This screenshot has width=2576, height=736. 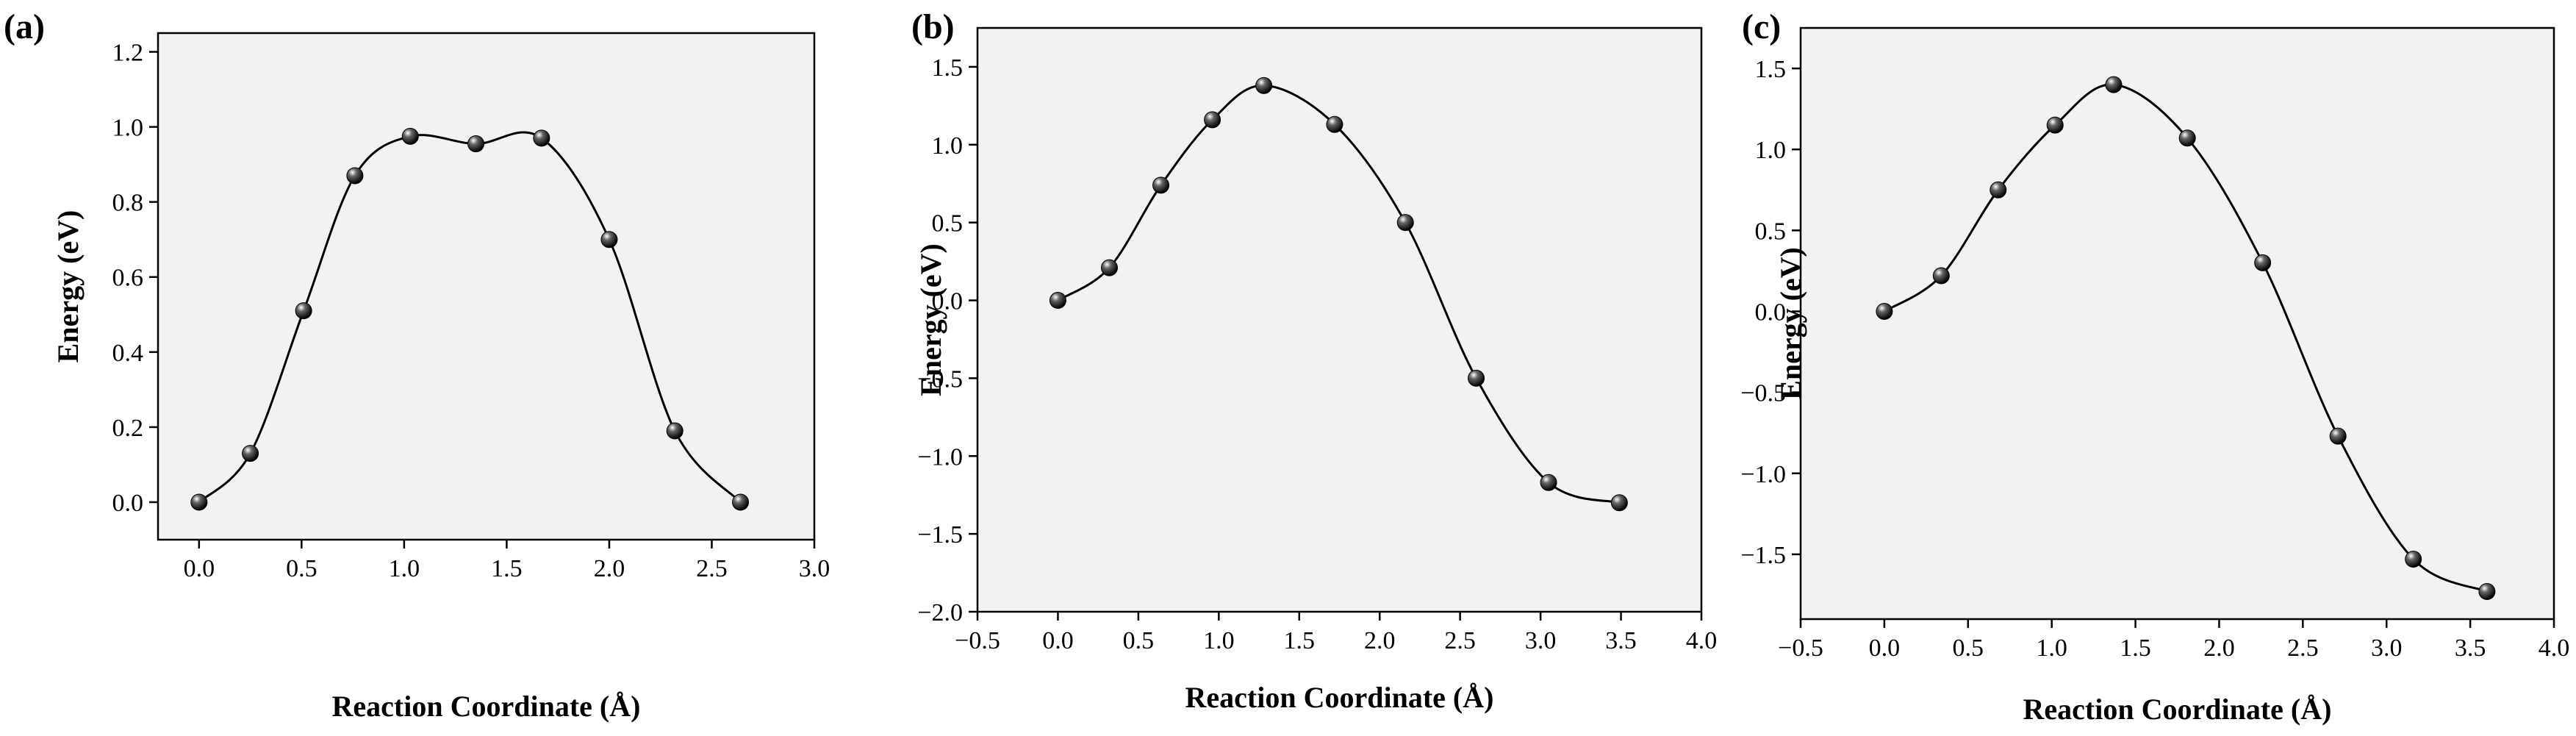 What do you see at coordinates (128, 203) in the screenshot?
I see `y-tick-label: 0.8` at bounding box center [128, 203].